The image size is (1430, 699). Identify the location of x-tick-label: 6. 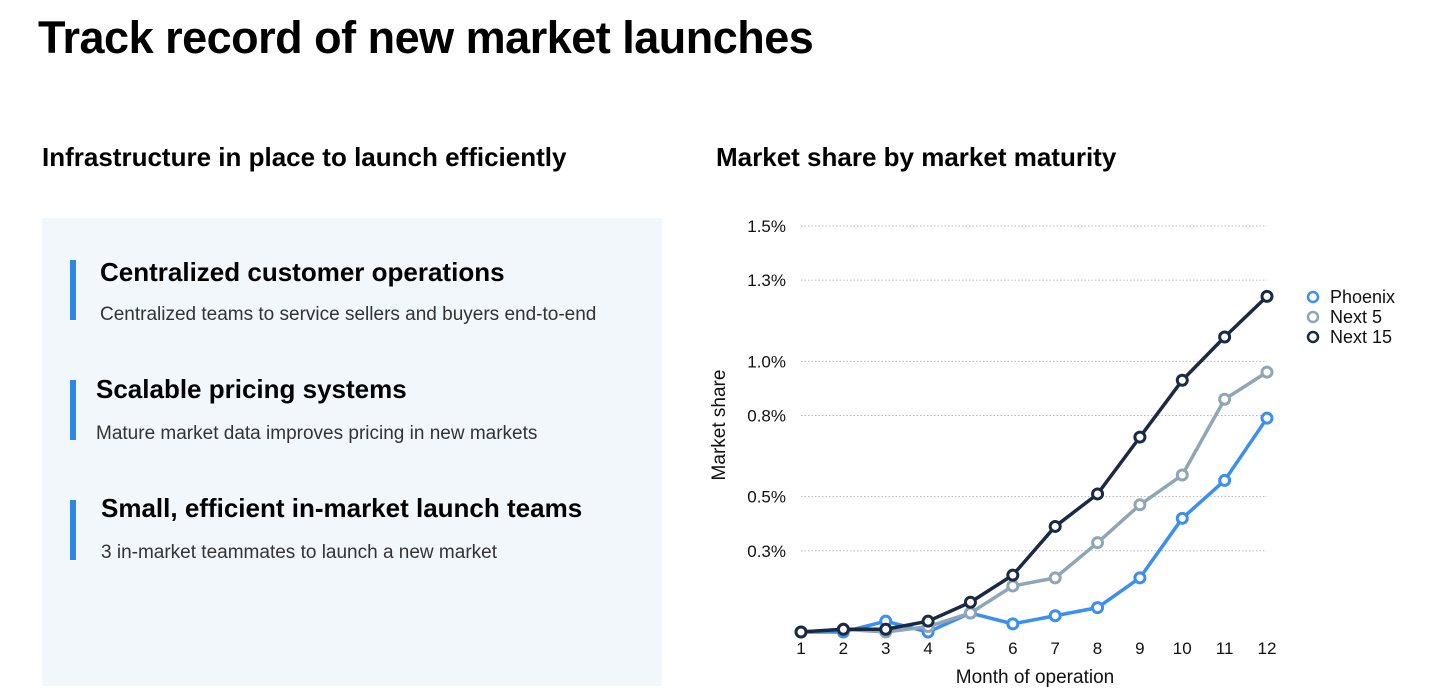
(1012, 648).